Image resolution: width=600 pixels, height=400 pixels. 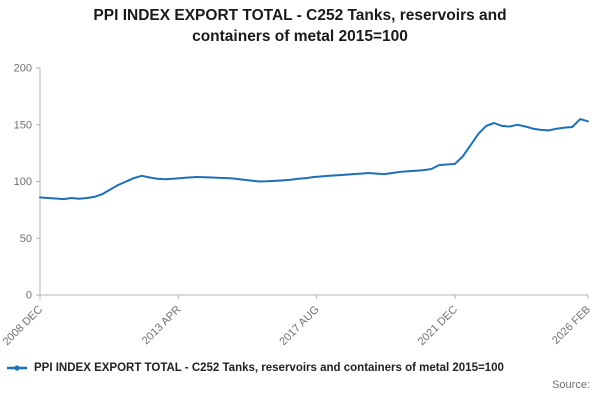 What do you see at coordinates (571, 325) in the screenshot?
I see `x-axis-tick-label: 2026 FEB` at bounding box center [571, 325].